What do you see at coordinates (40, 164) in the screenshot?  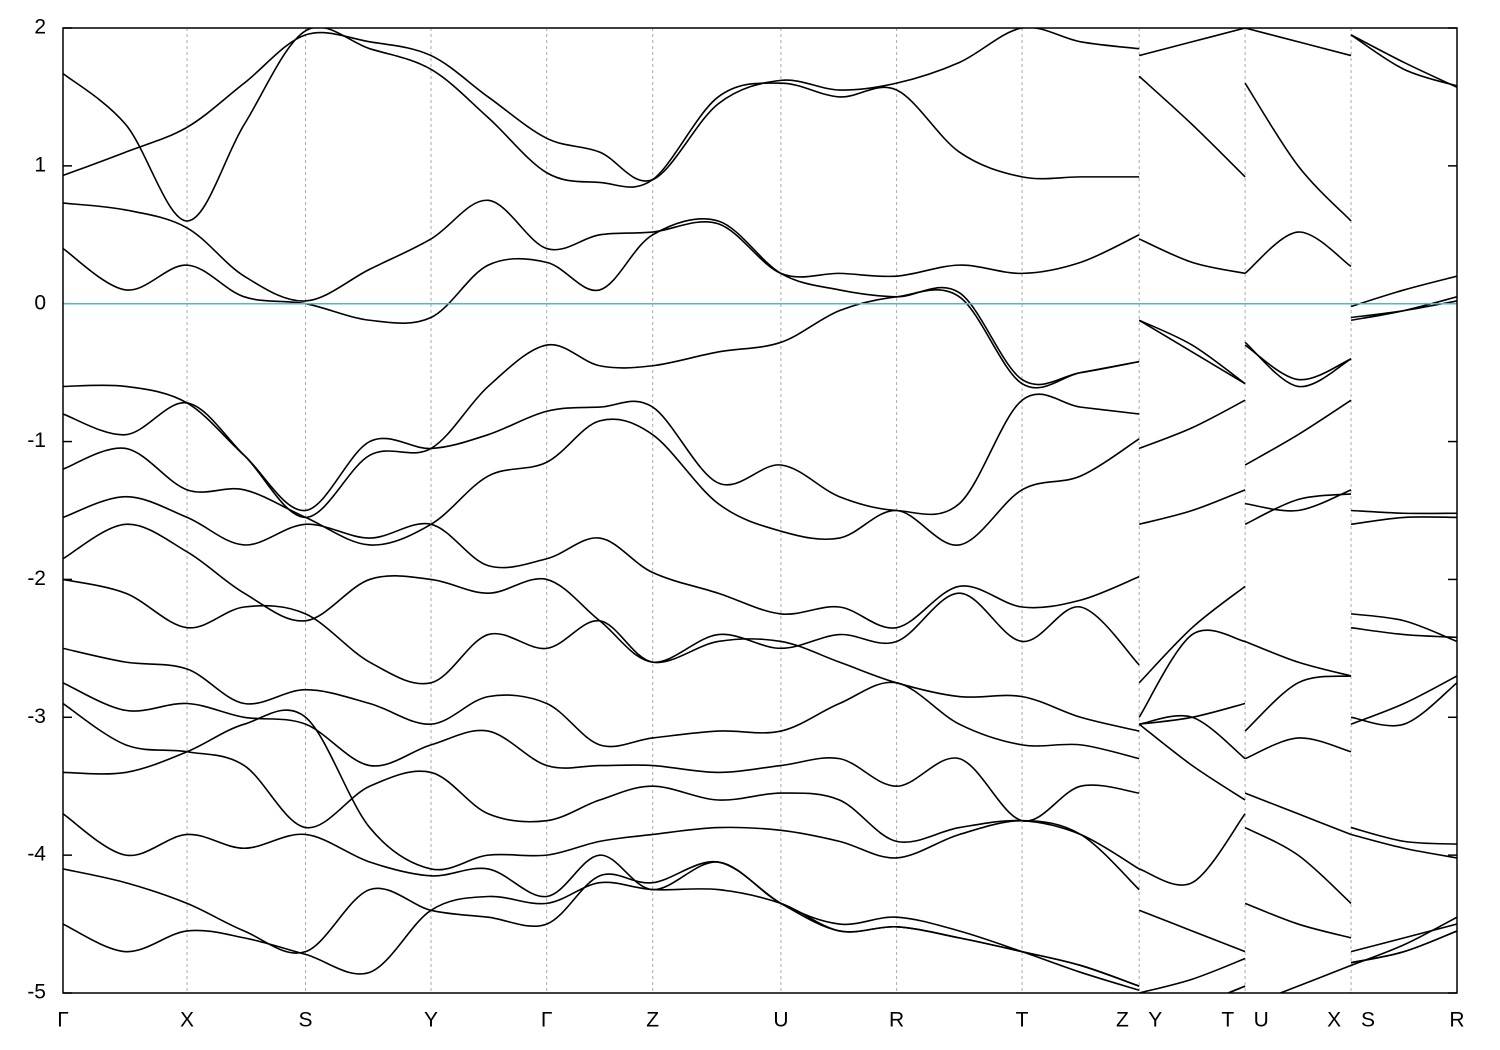 I see `y-tick-label: 1` at bounding box center [40, 164].